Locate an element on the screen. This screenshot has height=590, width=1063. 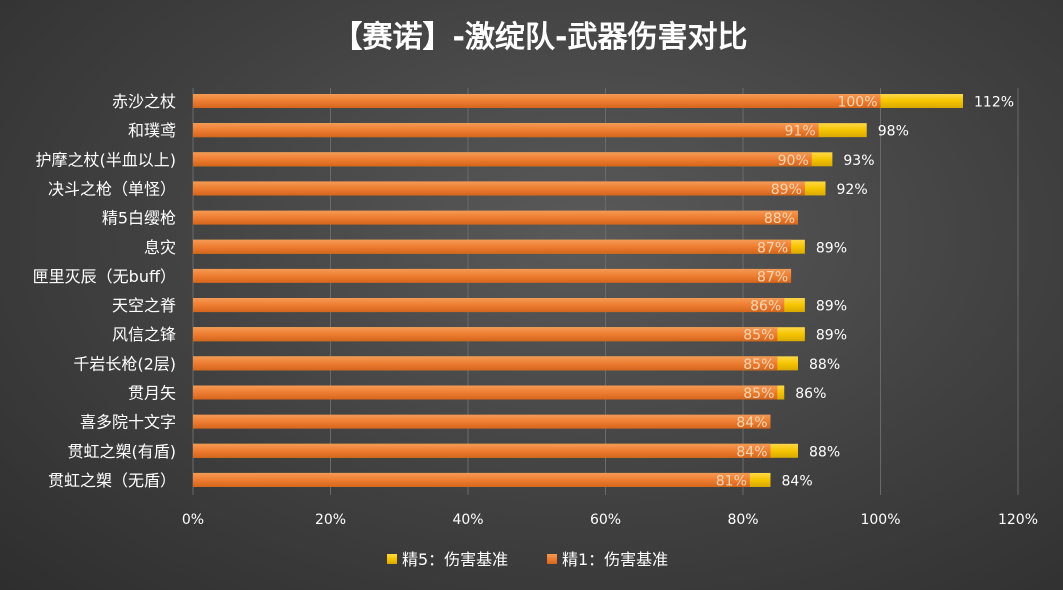
chart-title: 【赛诺】-激绽队-武器伤害对比 is located at coordinates (540, 37).